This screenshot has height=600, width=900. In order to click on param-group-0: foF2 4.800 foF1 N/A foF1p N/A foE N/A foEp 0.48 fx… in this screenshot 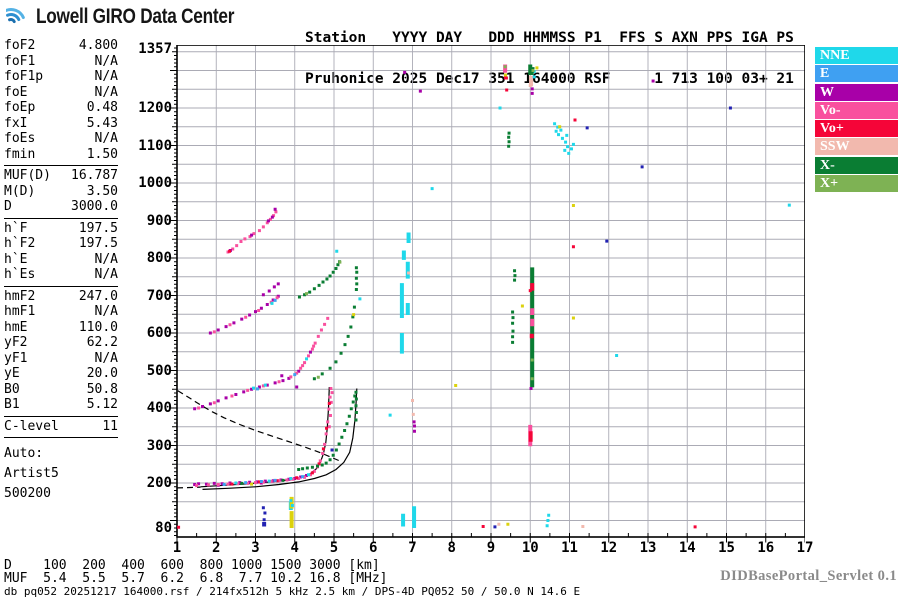, I will do `click(61, 102)`.